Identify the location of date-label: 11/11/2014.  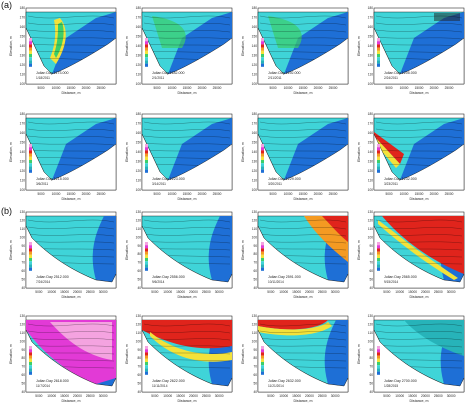
(160, 386).